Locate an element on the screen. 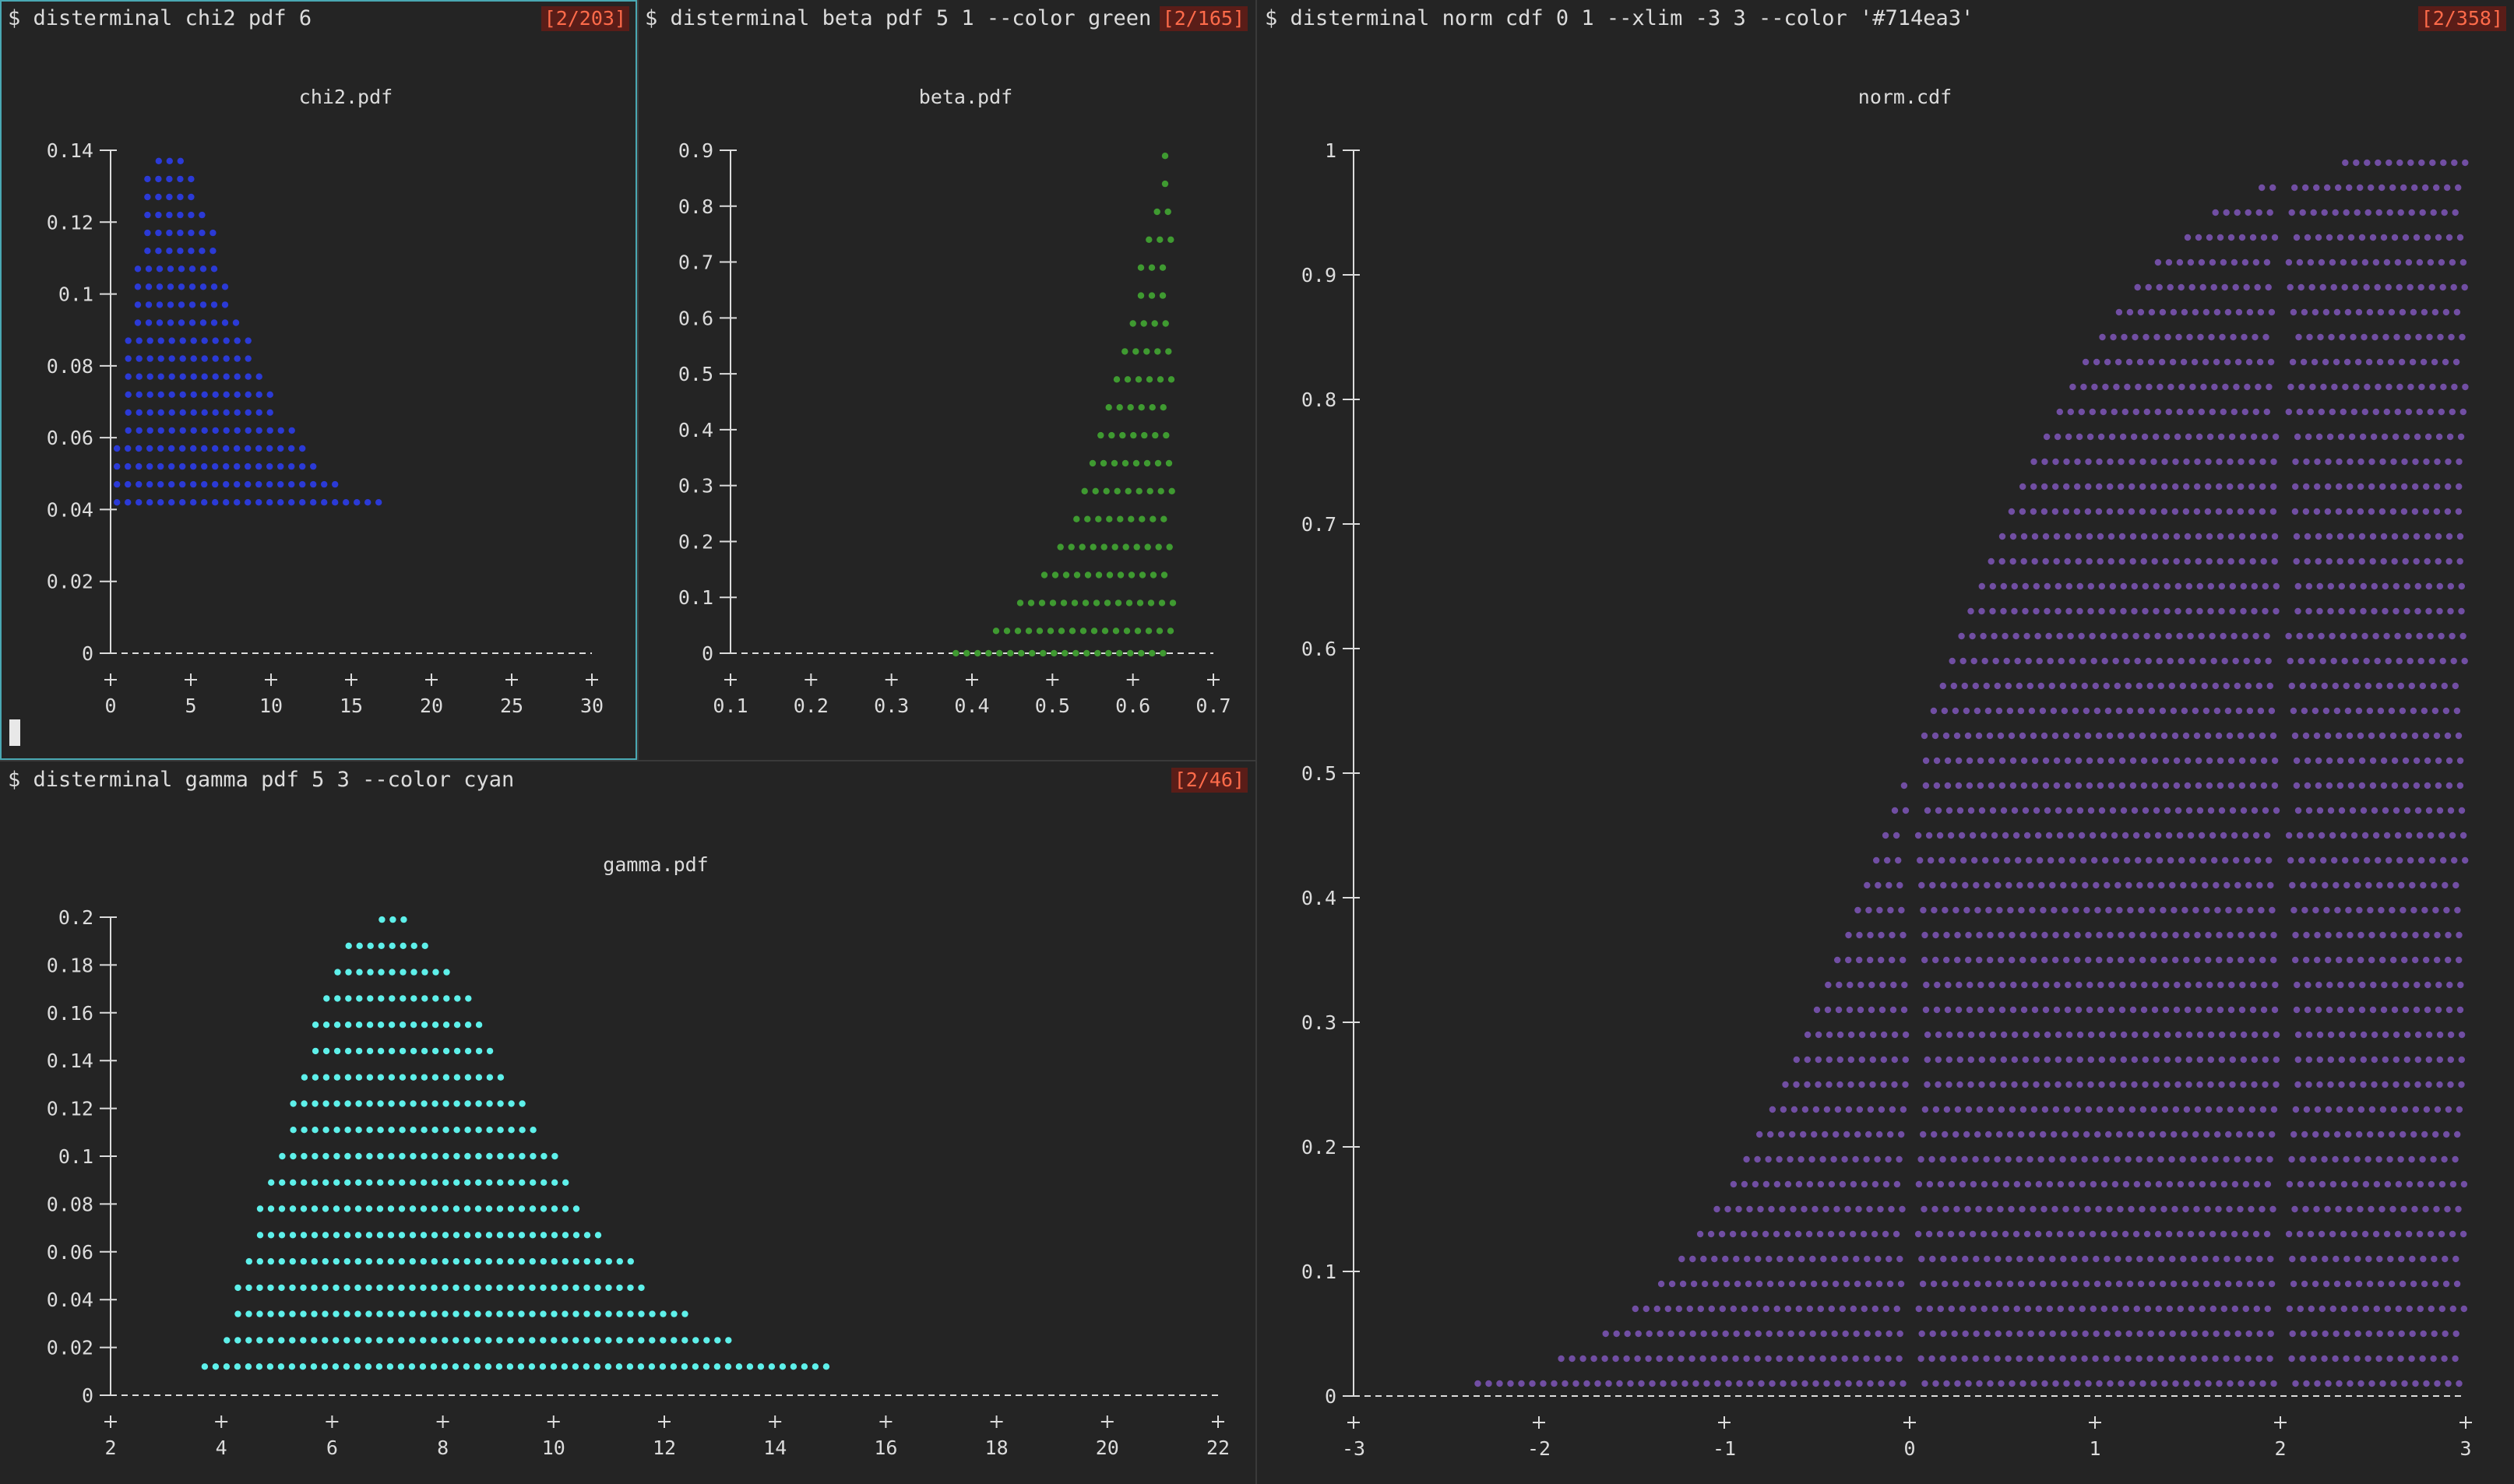 Image resolution: width=2514 pixels, height=1484 pixels. pane-divider-horizontal is located at coordinates (627, 761).